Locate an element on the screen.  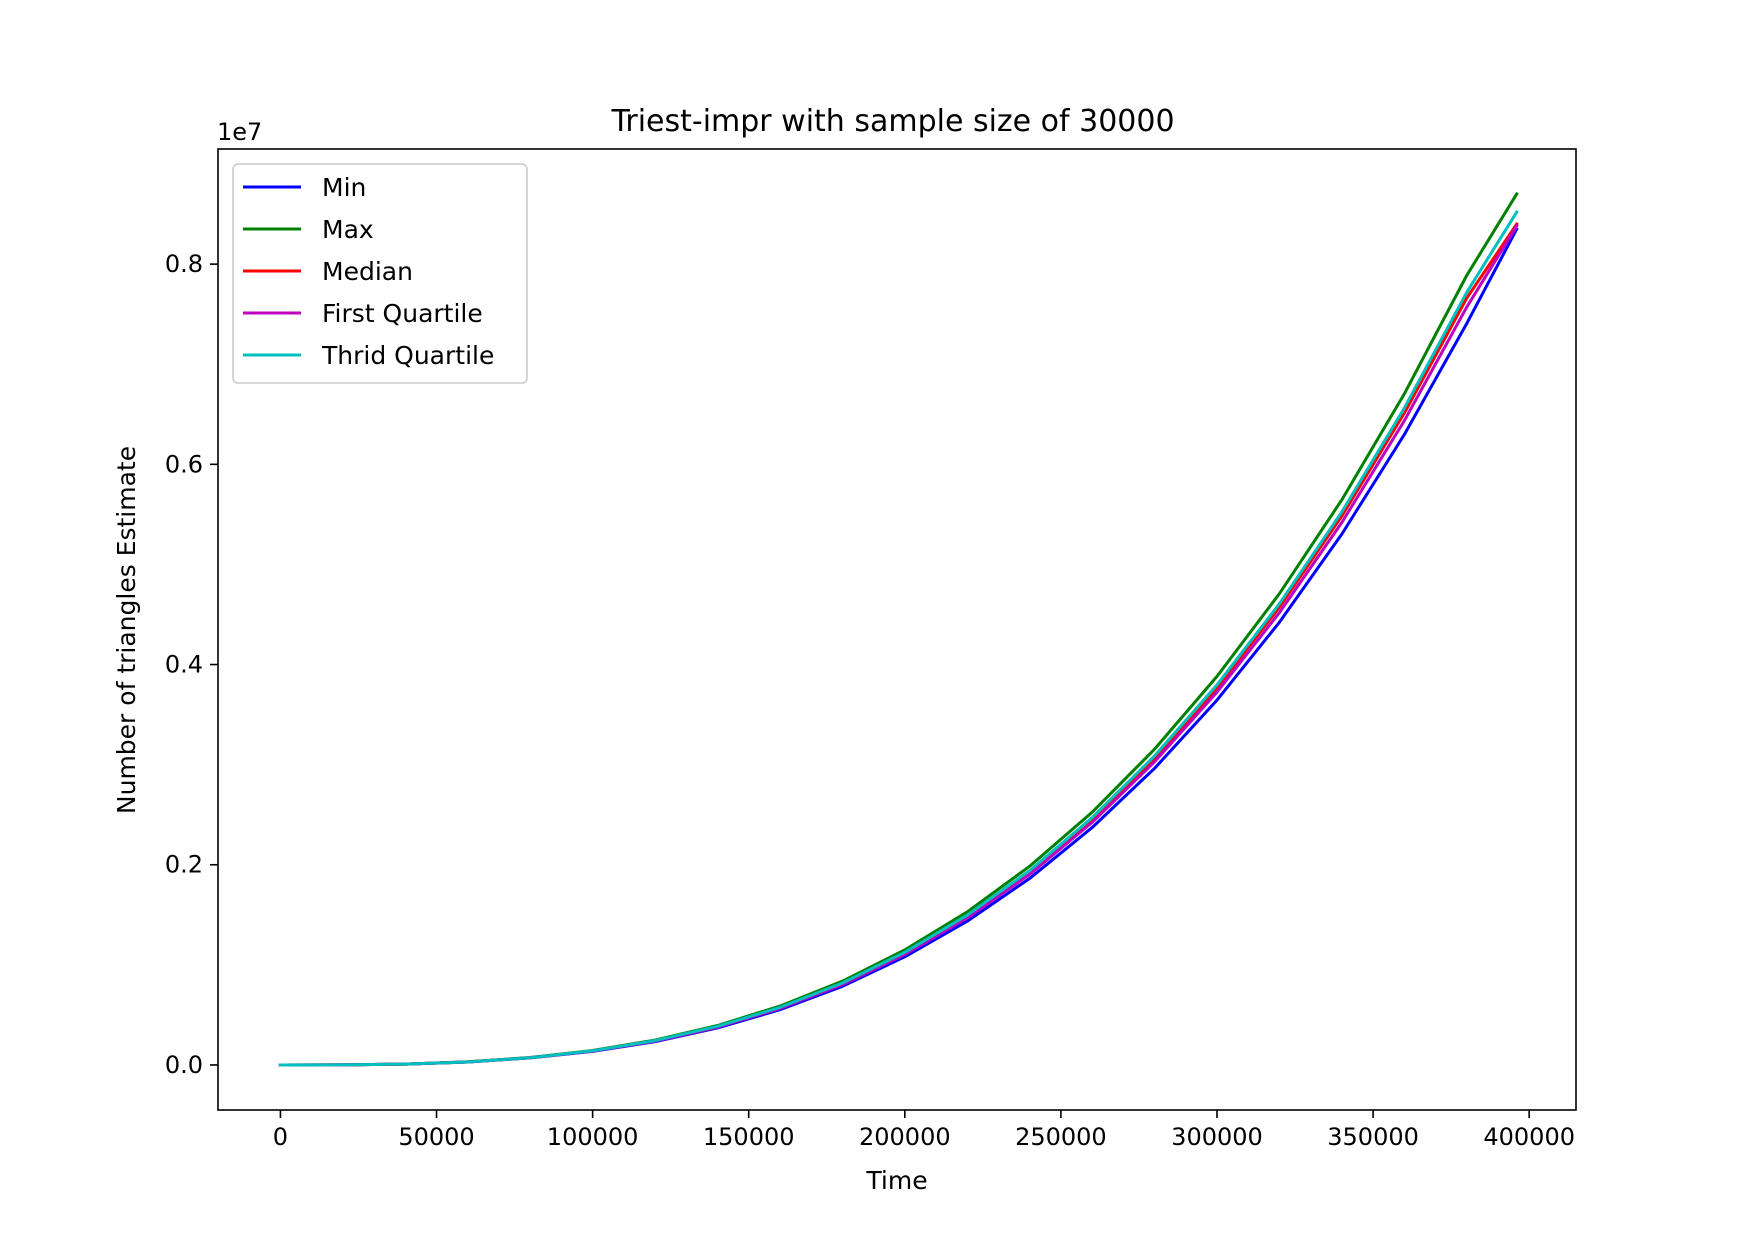
y-tick-label: 0.8 is located at coordinates (184, 264).